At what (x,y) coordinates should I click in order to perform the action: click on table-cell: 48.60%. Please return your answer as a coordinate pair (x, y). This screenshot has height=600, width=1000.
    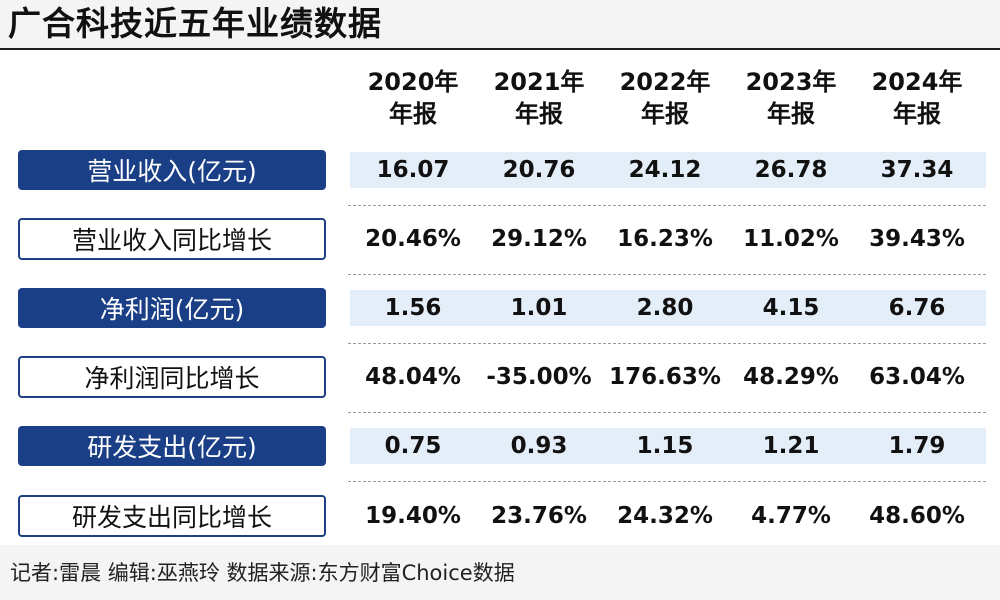
    Looking at the image, I should click on (917, 516).